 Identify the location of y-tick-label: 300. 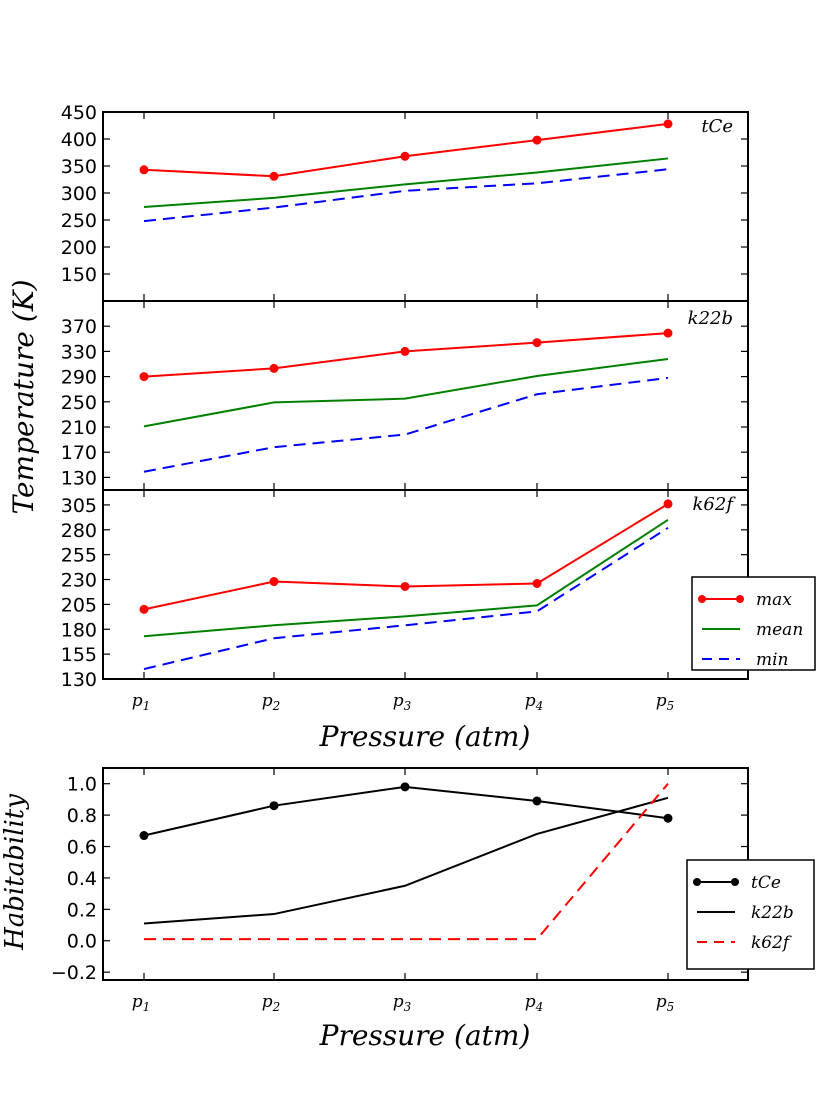
(79, 194).